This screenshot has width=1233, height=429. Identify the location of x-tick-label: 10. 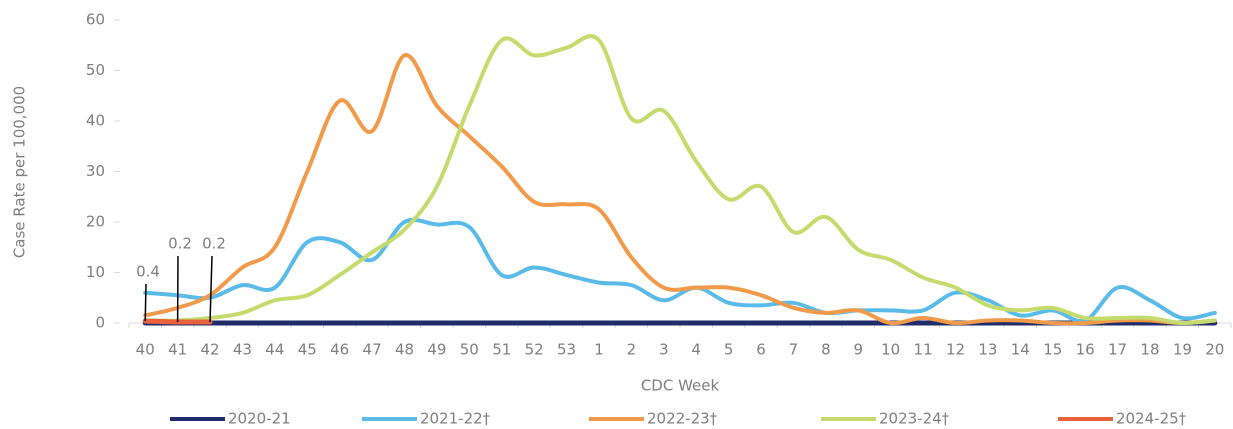
(890, 350).